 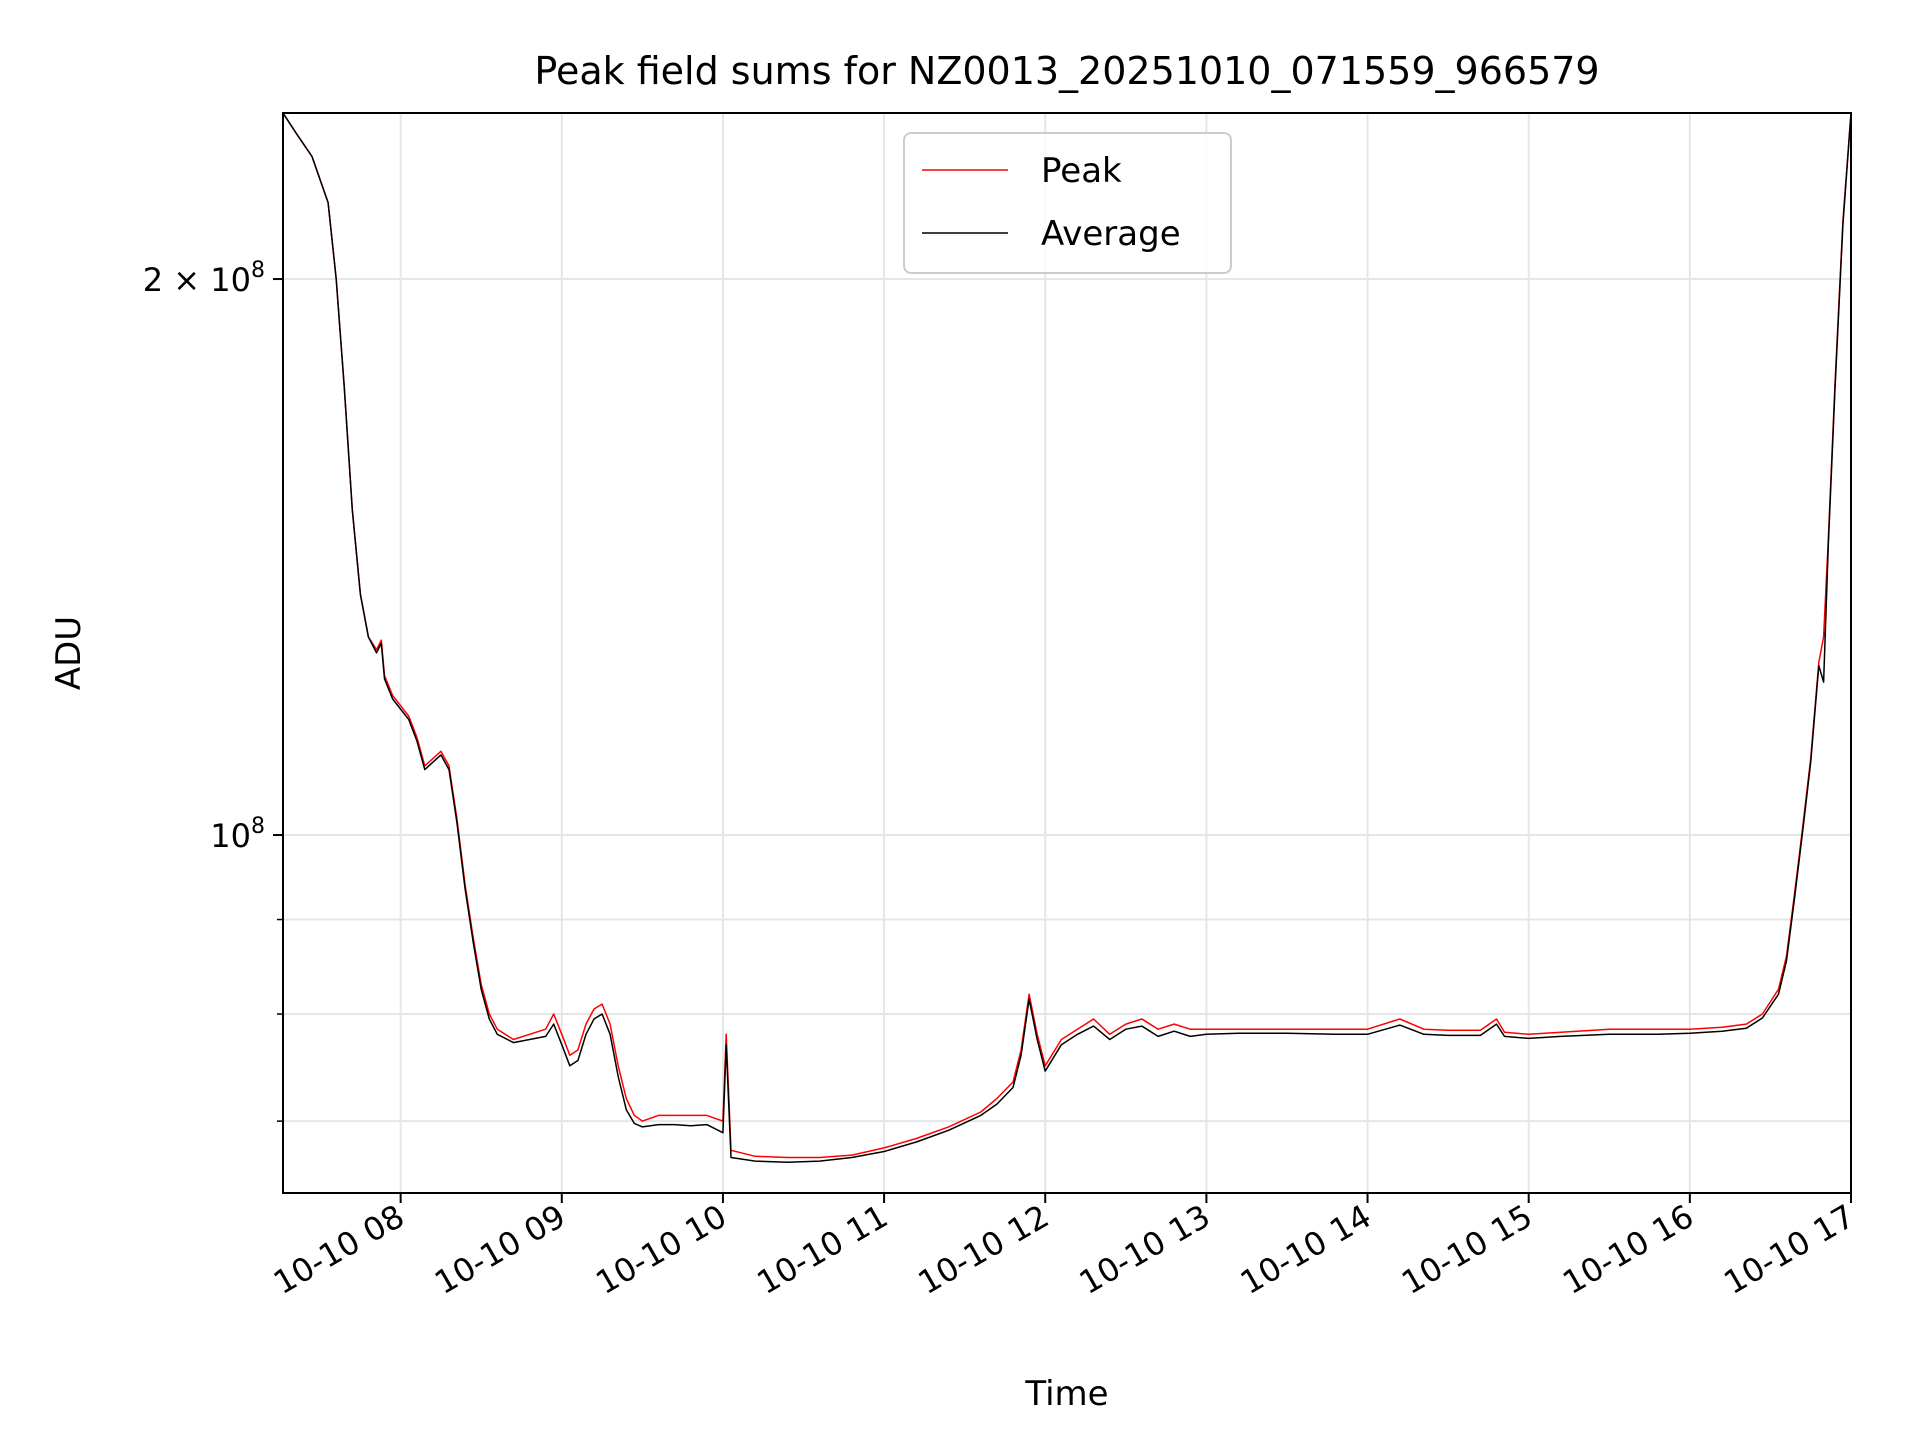 I want to click on y-tick-label-base: 2 × 10, so click(x=197, y=280).